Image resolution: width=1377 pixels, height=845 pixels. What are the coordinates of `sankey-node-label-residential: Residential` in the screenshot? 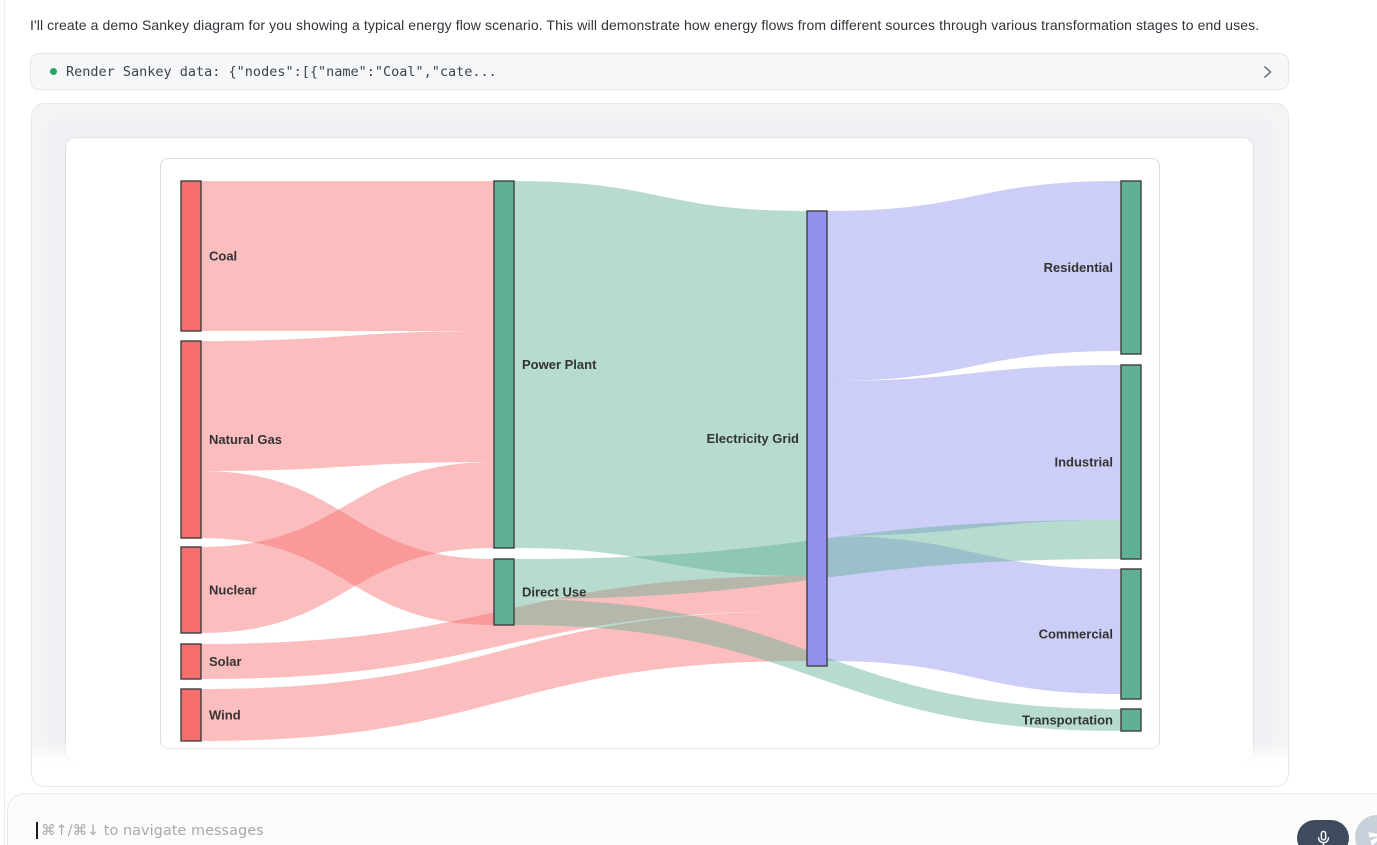 It's located at (1078, 267).